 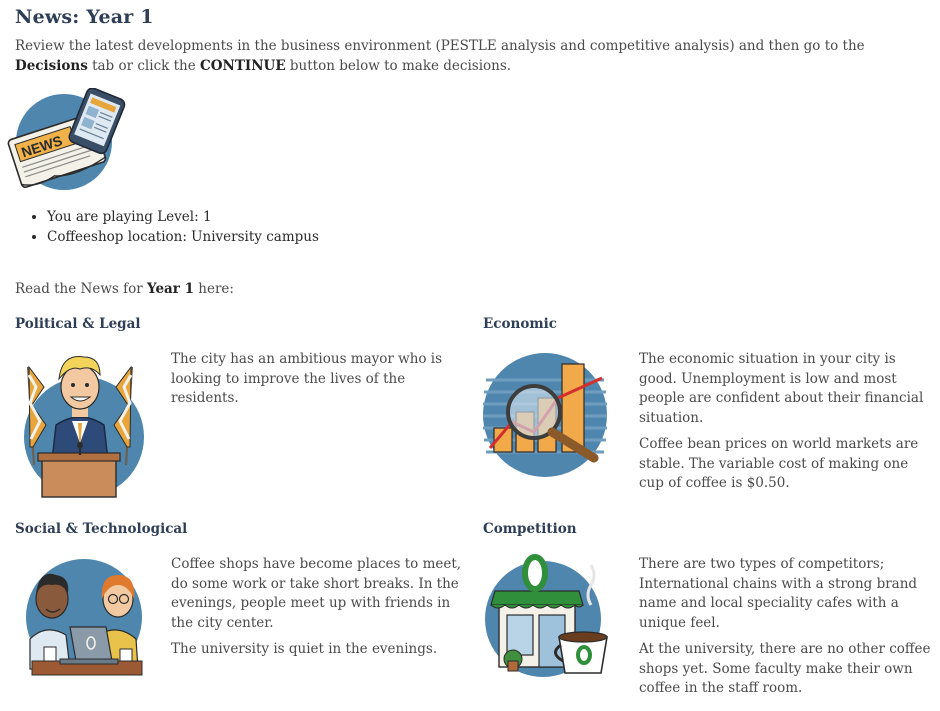 What do you see at coordinates (545, 415) in the screenshot?
I see `magnifier-chart-icon` at bounding box center [545, 415].